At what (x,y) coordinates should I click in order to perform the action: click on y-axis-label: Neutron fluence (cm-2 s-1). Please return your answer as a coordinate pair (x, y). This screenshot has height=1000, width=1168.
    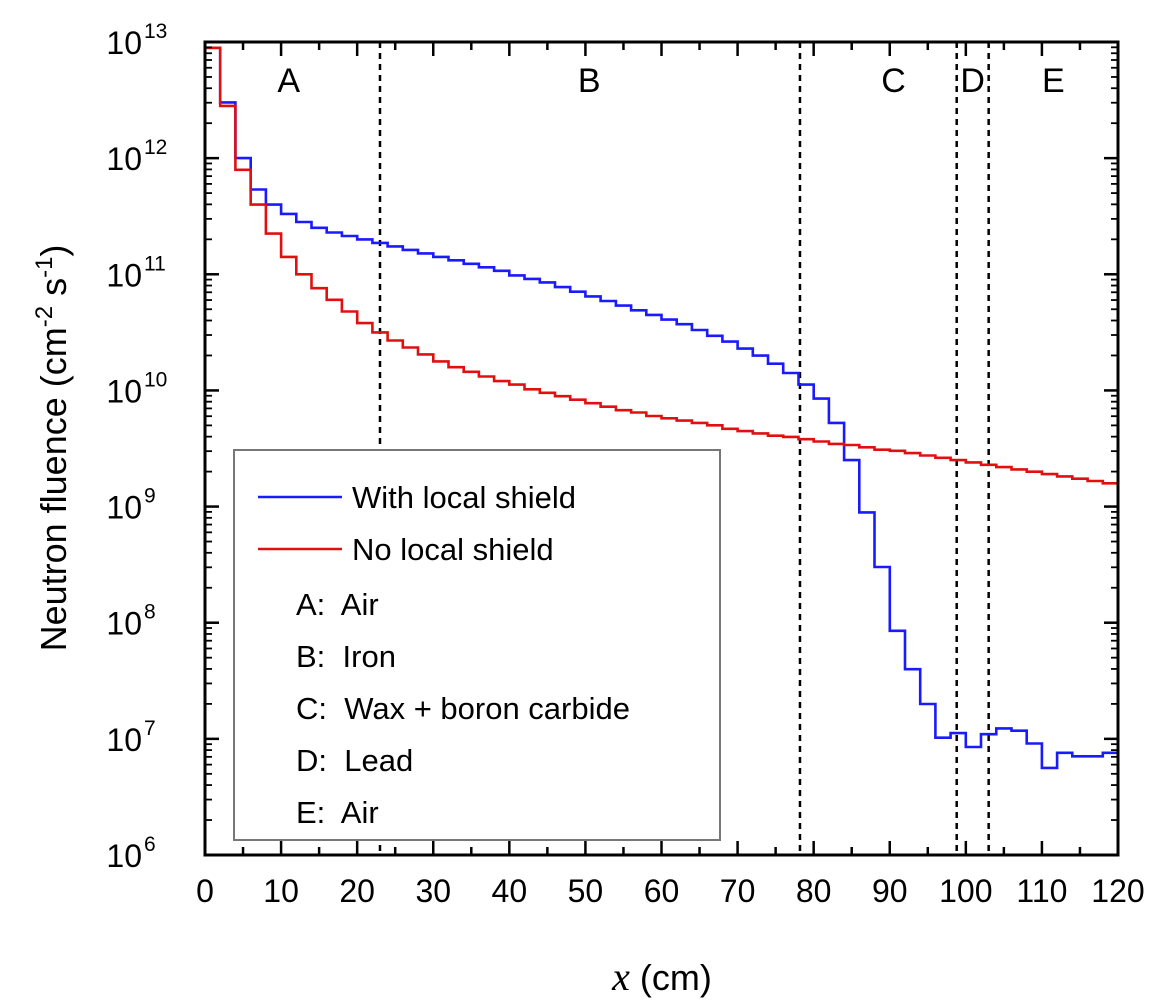
    Looking at the image, I should click on (52, 448).